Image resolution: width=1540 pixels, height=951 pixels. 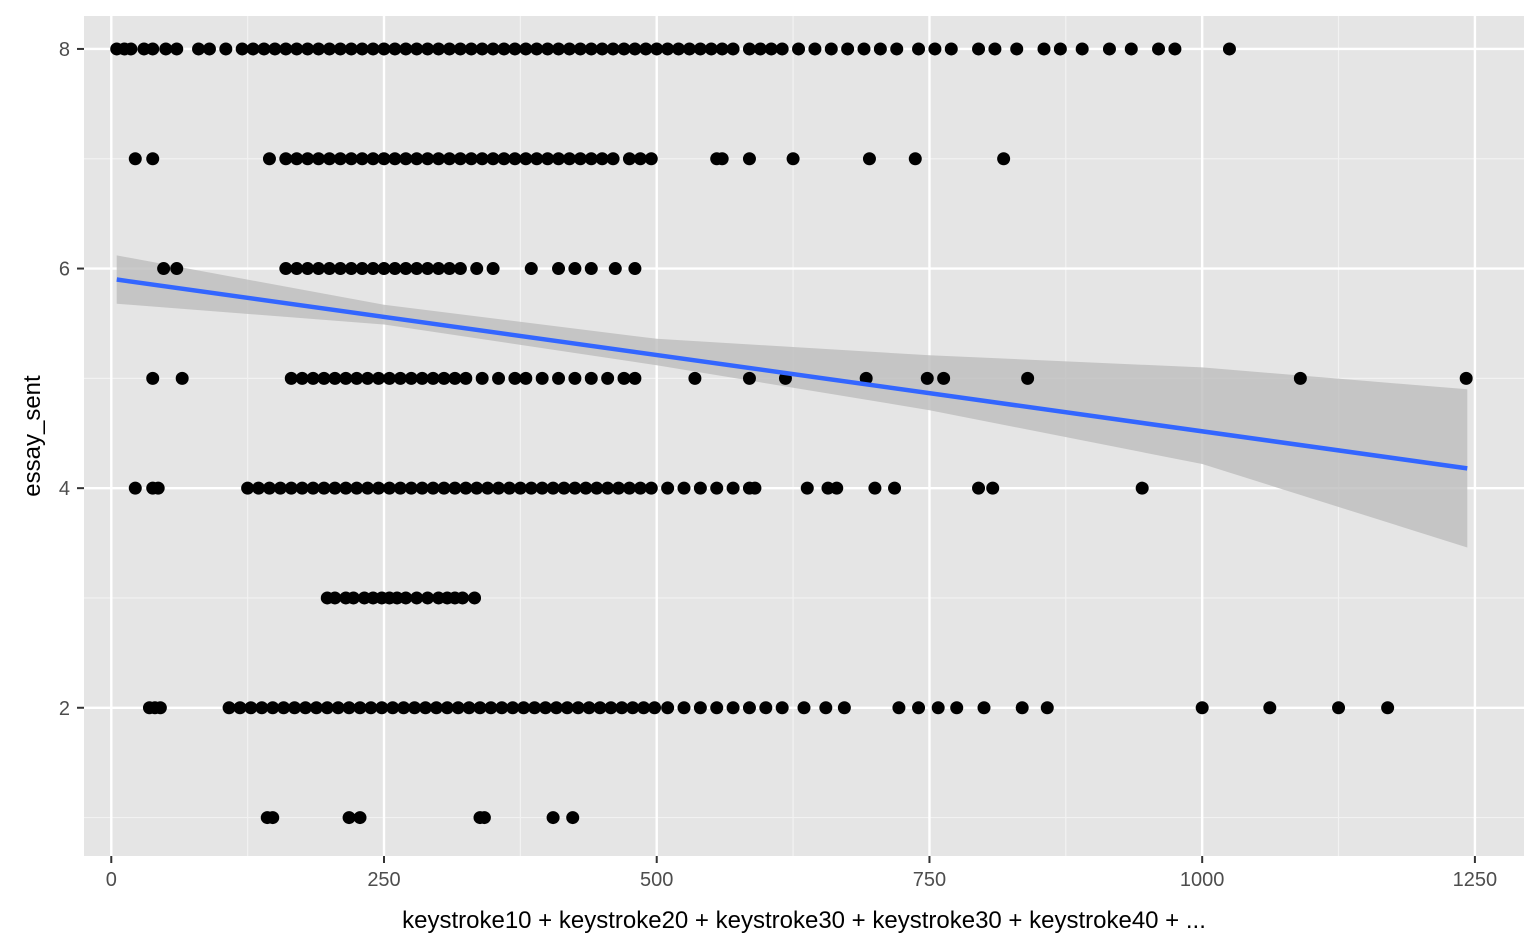 What do you see at coordinates (64, 489) in the screenshot?
I see `y-tick-label: 4` at bounding box center [64, 489].